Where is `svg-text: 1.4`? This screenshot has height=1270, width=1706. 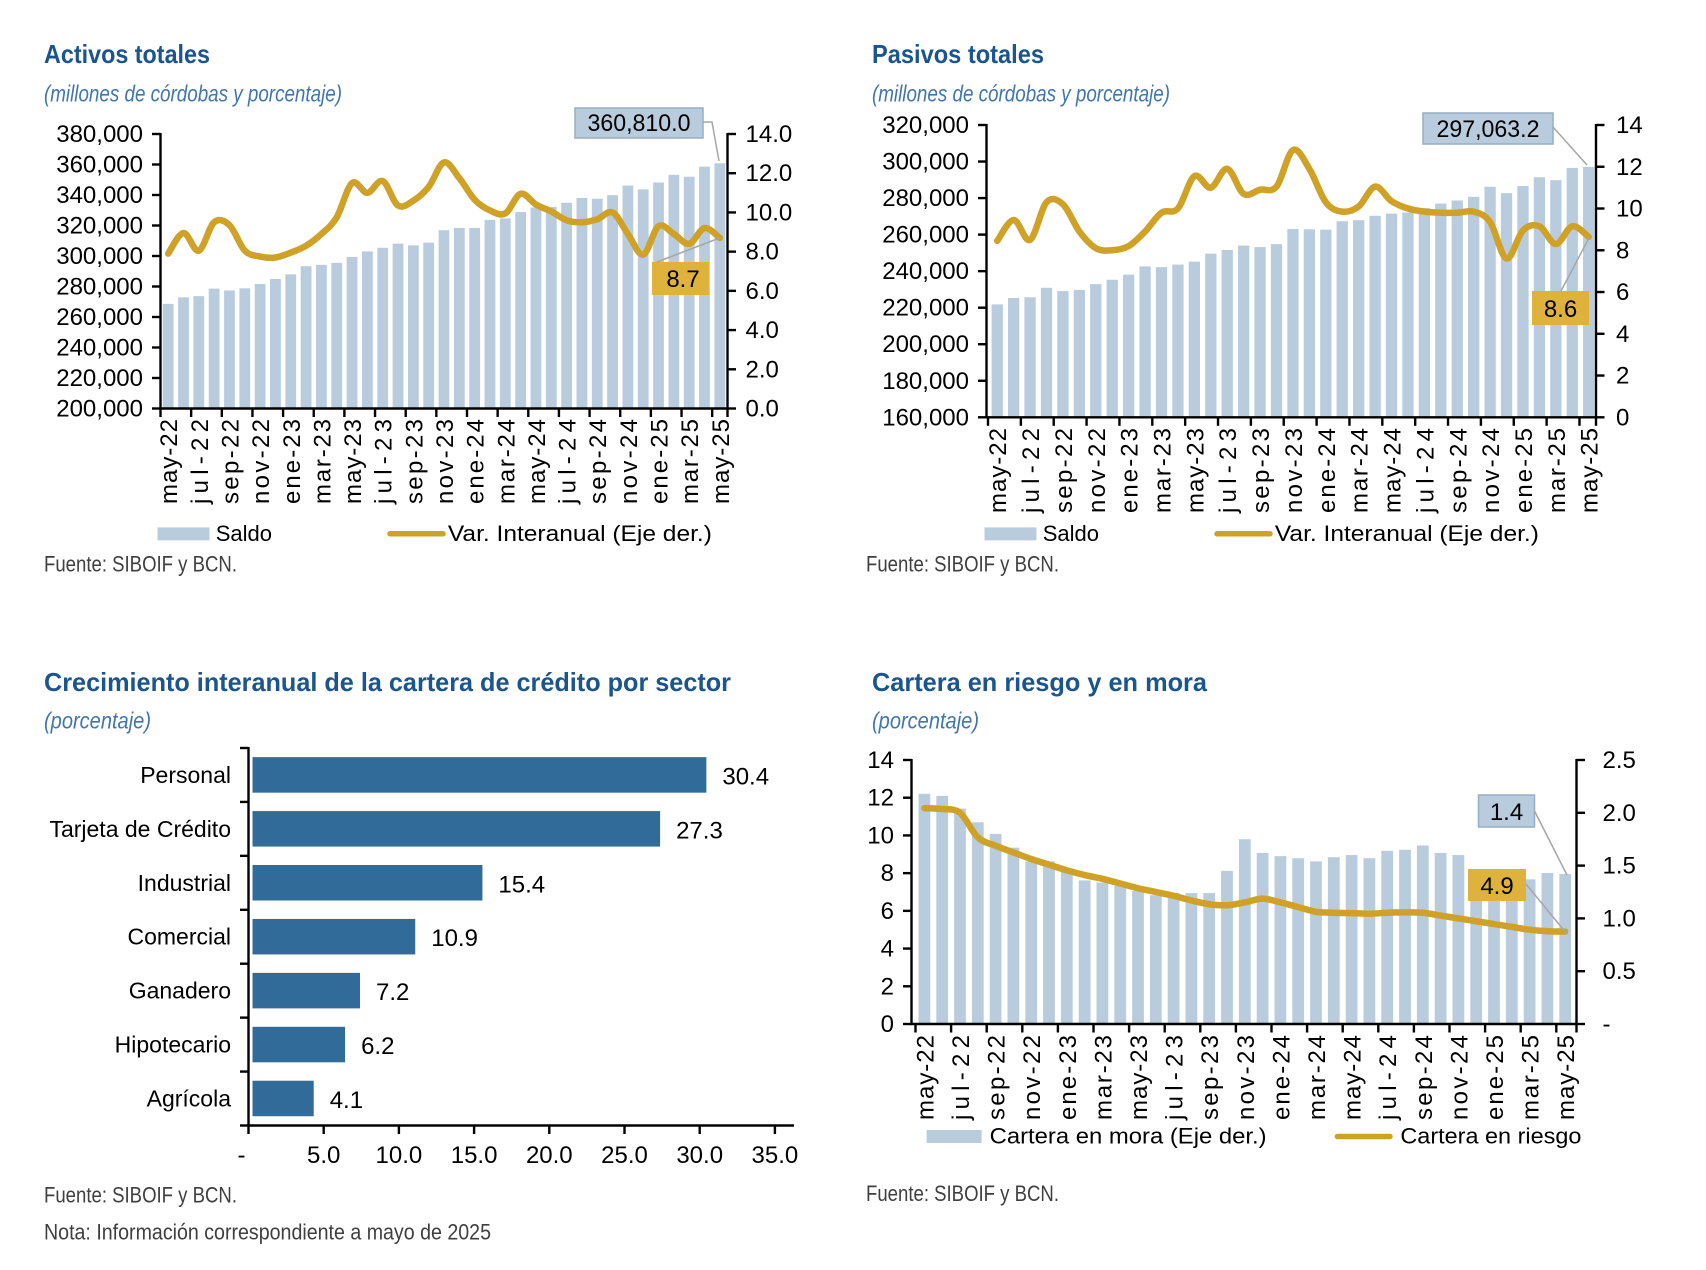
svg-text: 1.4 is located at coordinates (1506, 812).